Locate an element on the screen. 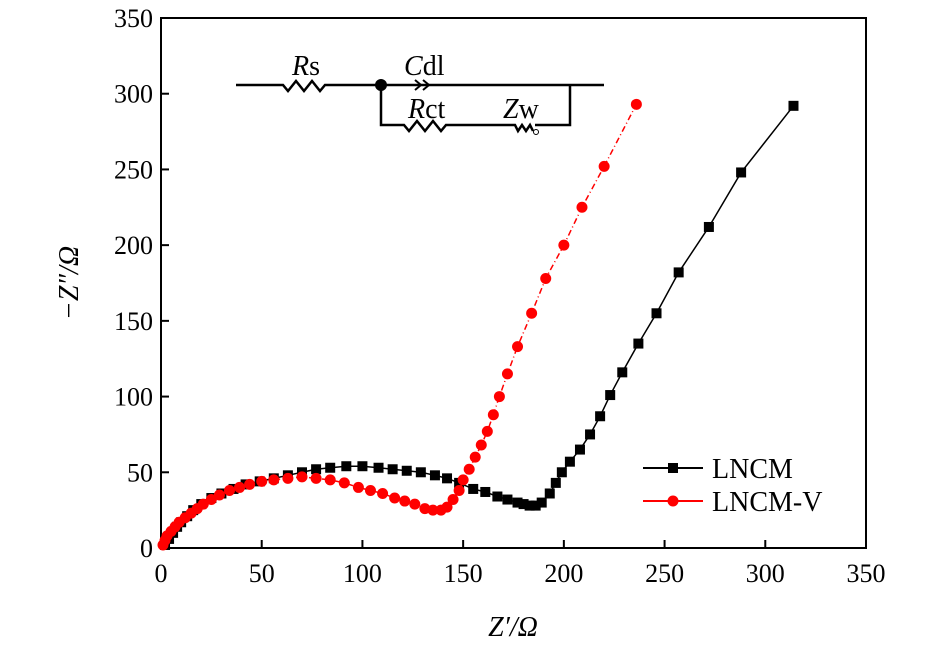 The image size is (945, 651). circuit-wires is located at coordinates (420, 106).